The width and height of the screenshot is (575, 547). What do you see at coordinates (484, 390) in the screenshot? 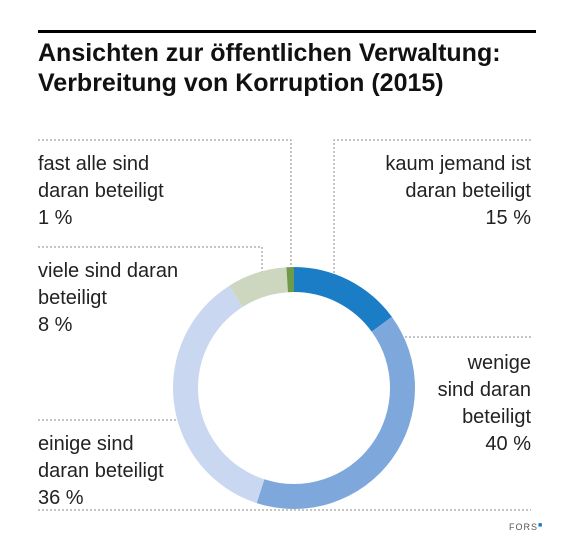
I see `label-wenige-line2: sind daran` at bounding box center [484, 390].